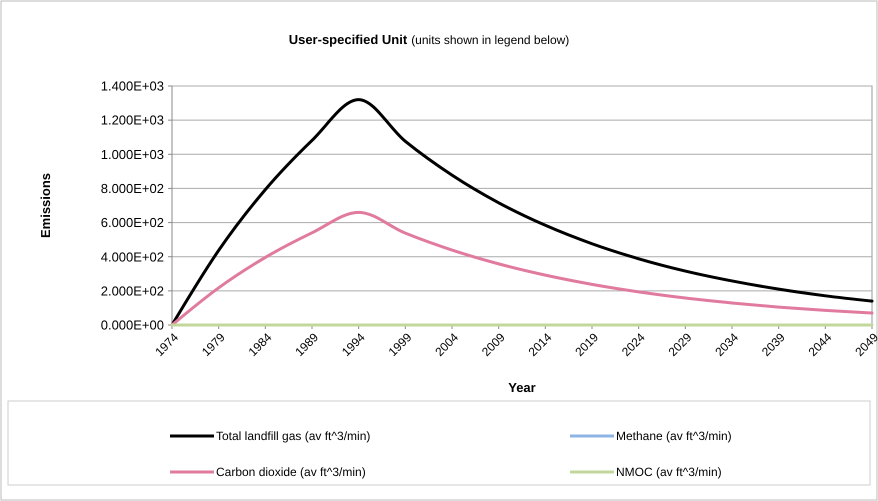 The width and height of the screenshot is (878, 501). I want to click on legend-label: Carbon dioxide (av ft^3/min), so click(291, 472).